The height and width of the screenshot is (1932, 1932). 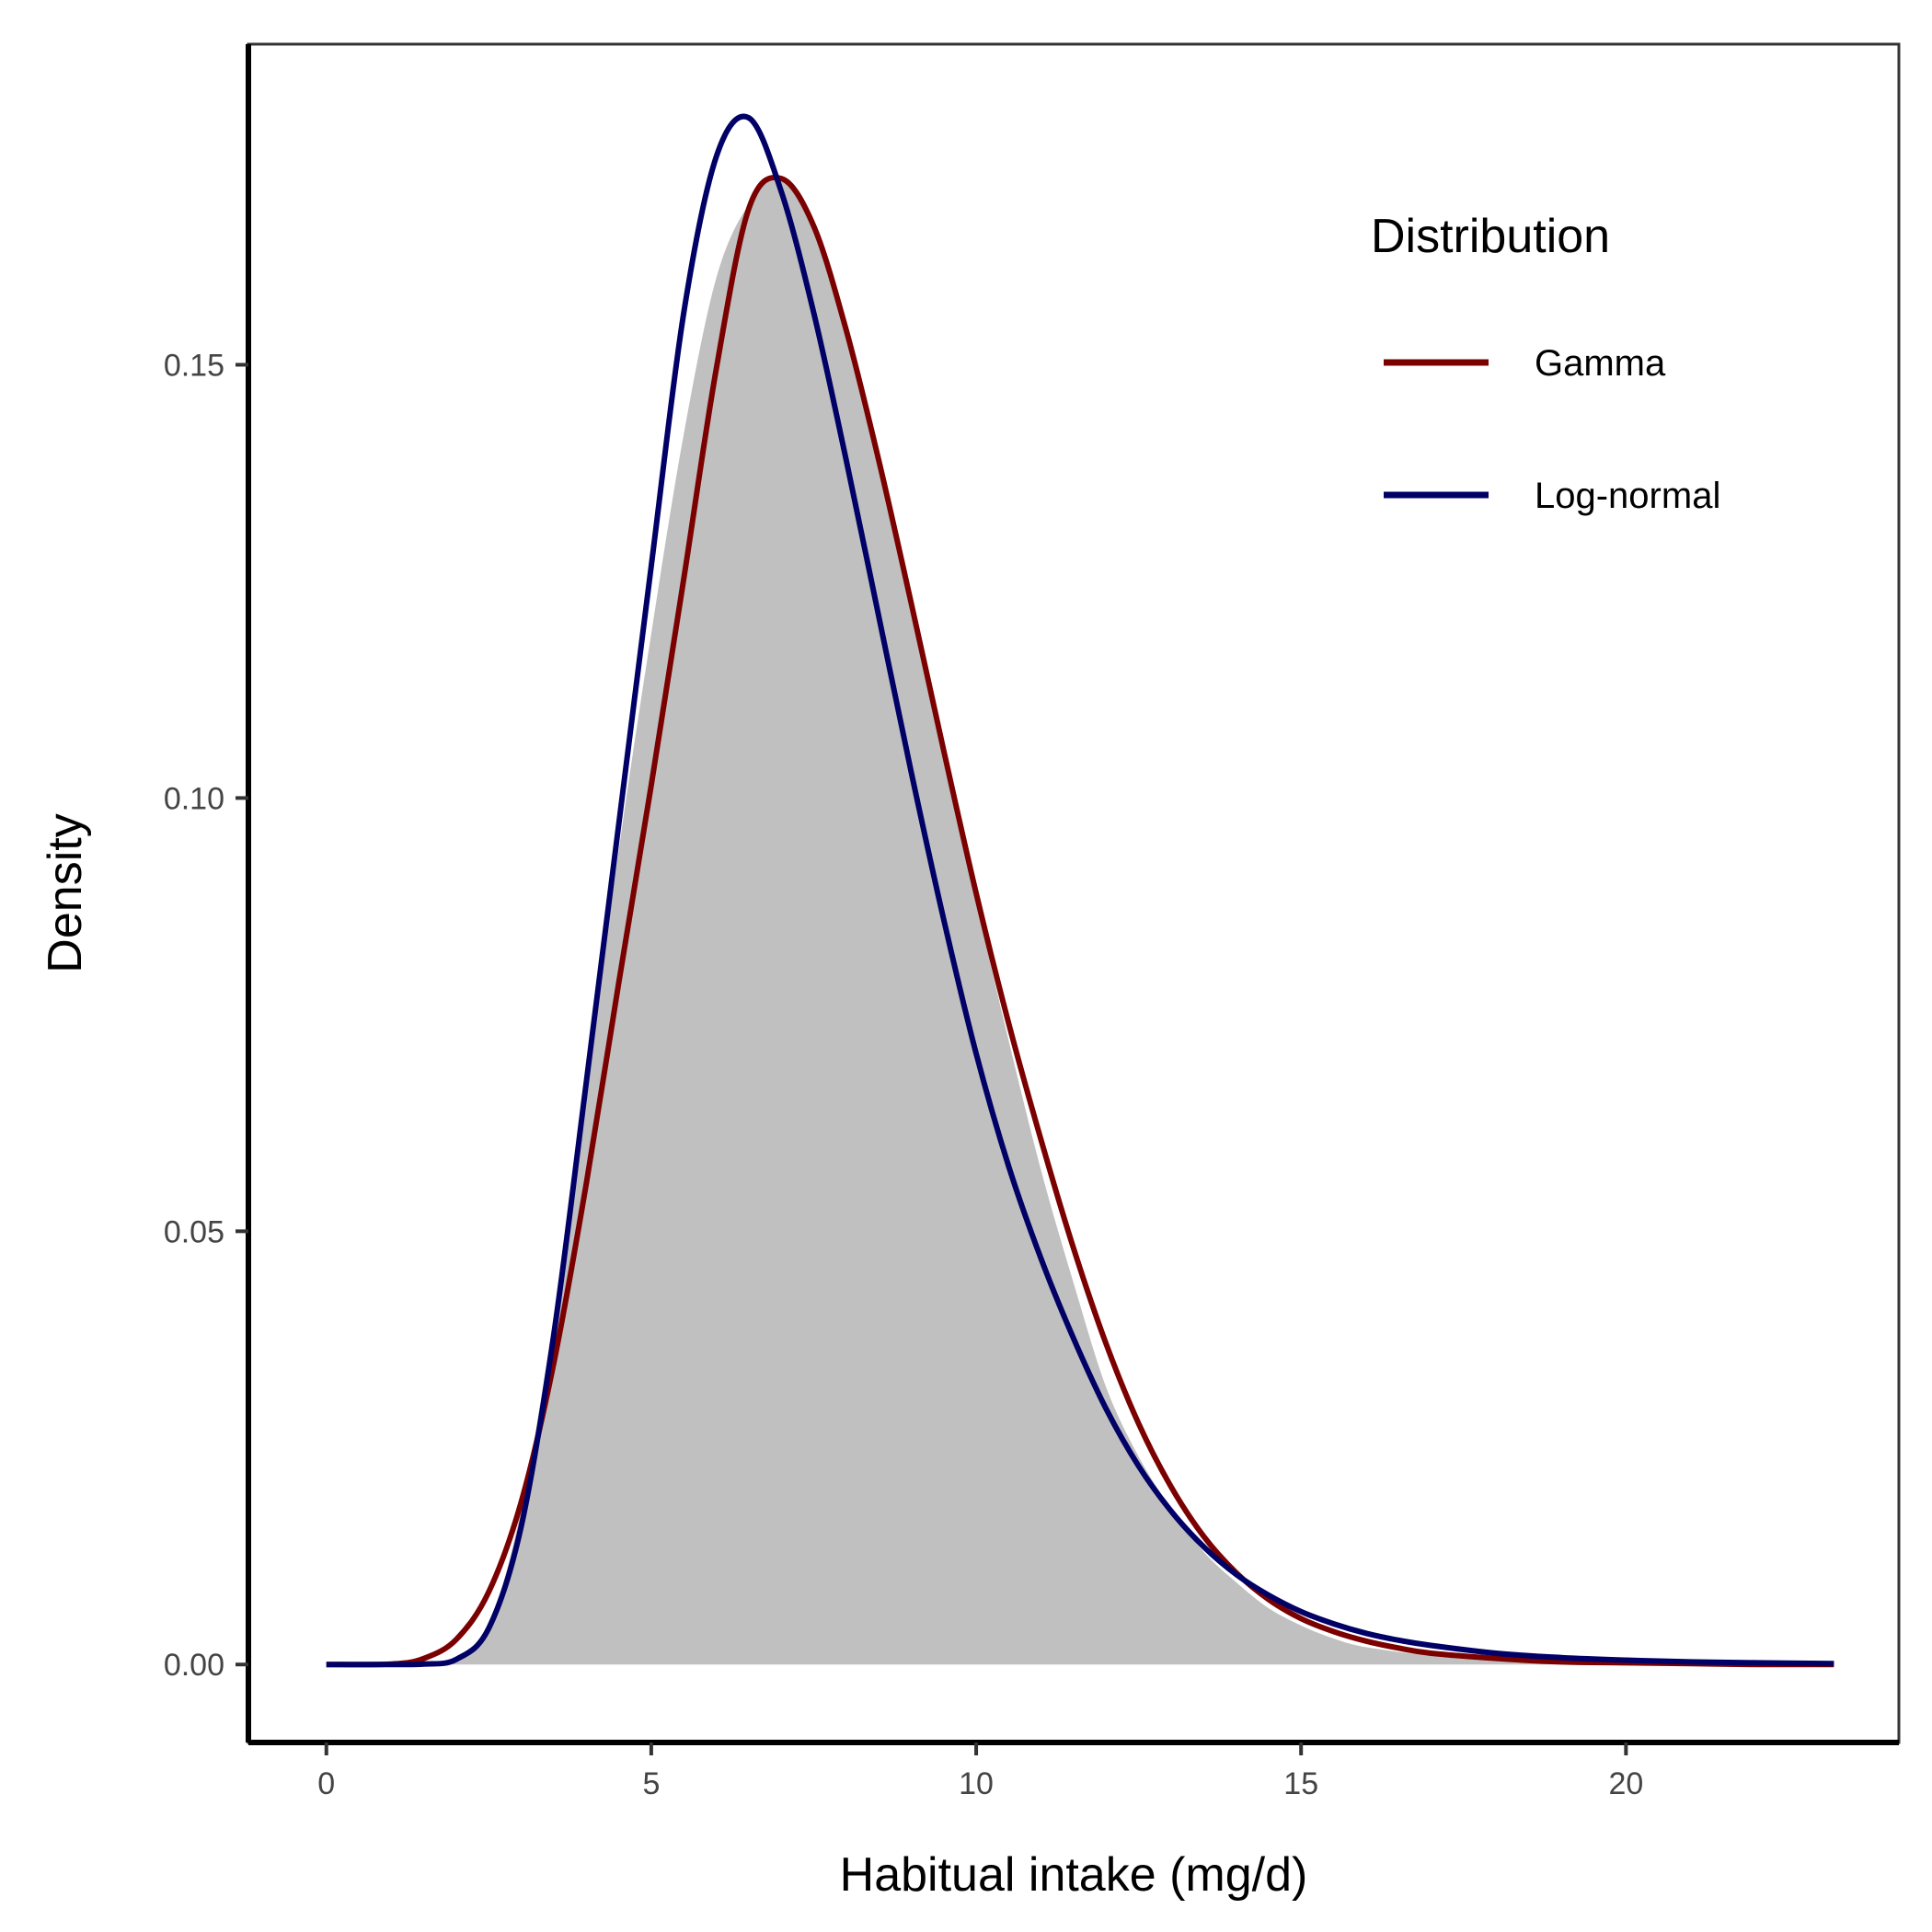 What do you see at coordinates (194, 365) in the screenshot?
I see `y-tick-label: 0.15` at bounding box center [194, 365].